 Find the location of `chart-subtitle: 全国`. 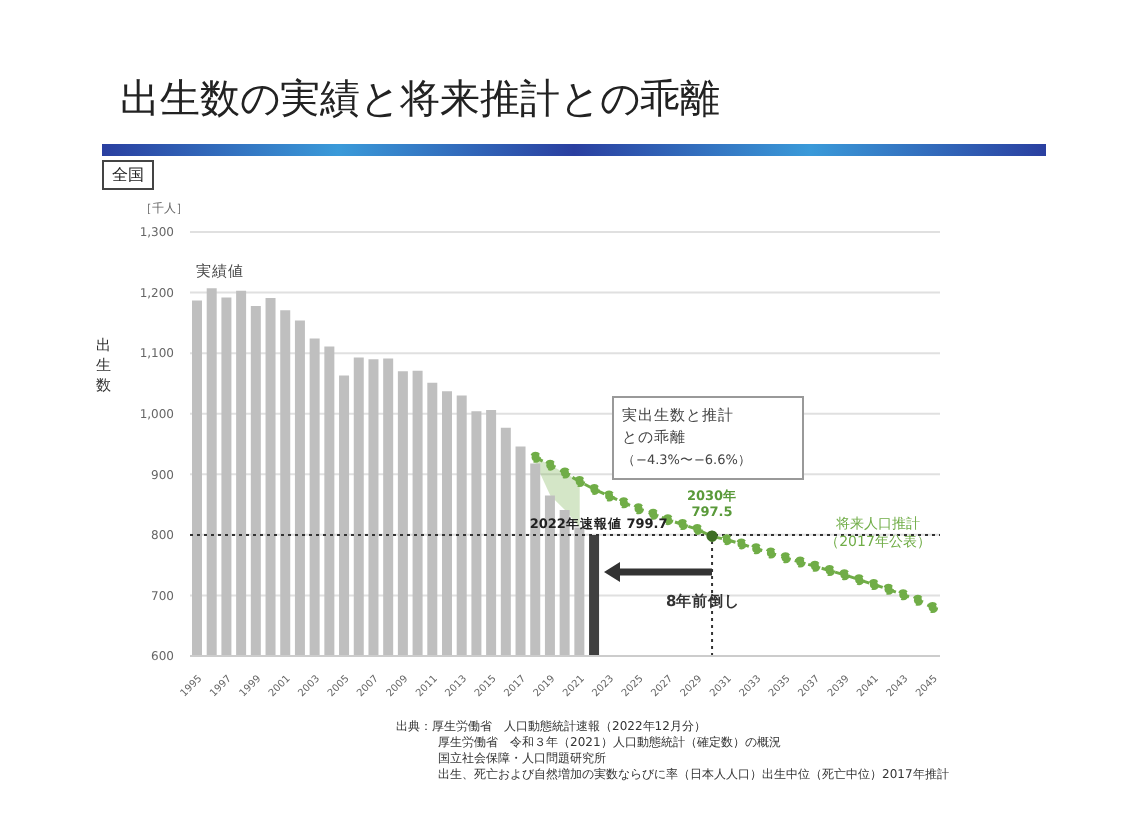

chart-subtitle: 全国 is located at coordinates (128, 175).